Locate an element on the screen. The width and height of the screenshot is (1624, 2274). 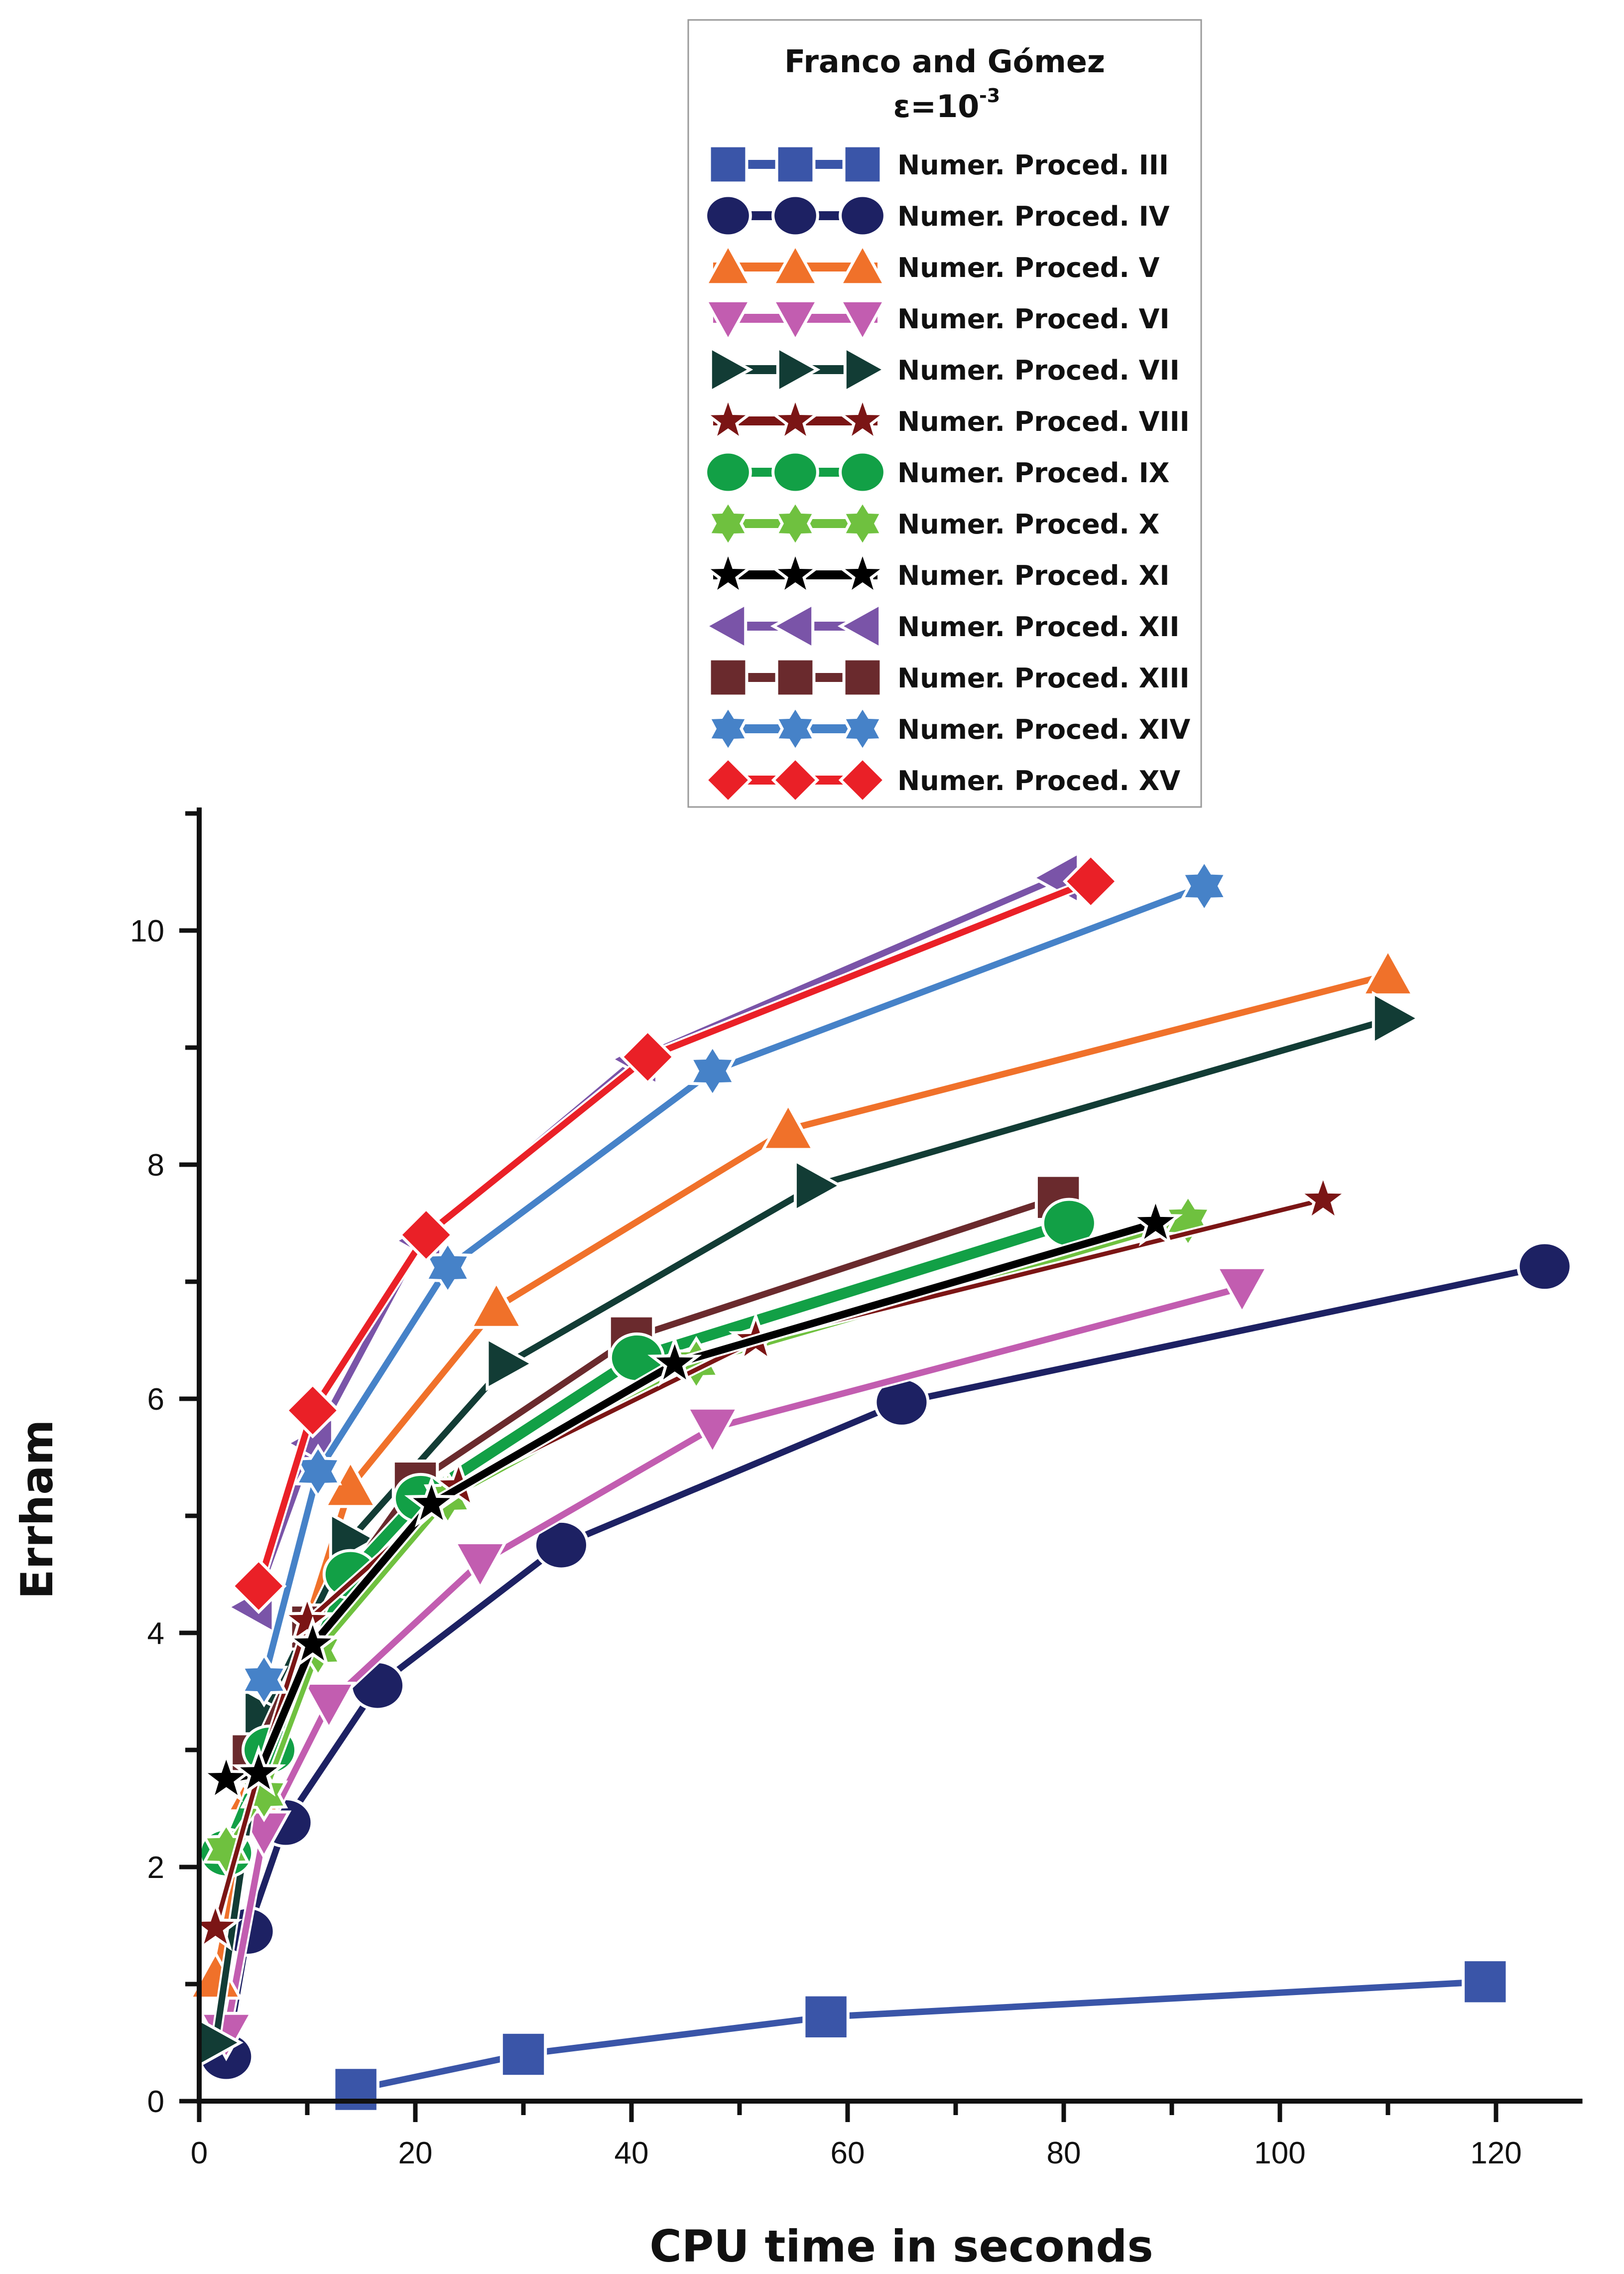
x-tick-label: 80 is located at coordinates (1064, 2153).